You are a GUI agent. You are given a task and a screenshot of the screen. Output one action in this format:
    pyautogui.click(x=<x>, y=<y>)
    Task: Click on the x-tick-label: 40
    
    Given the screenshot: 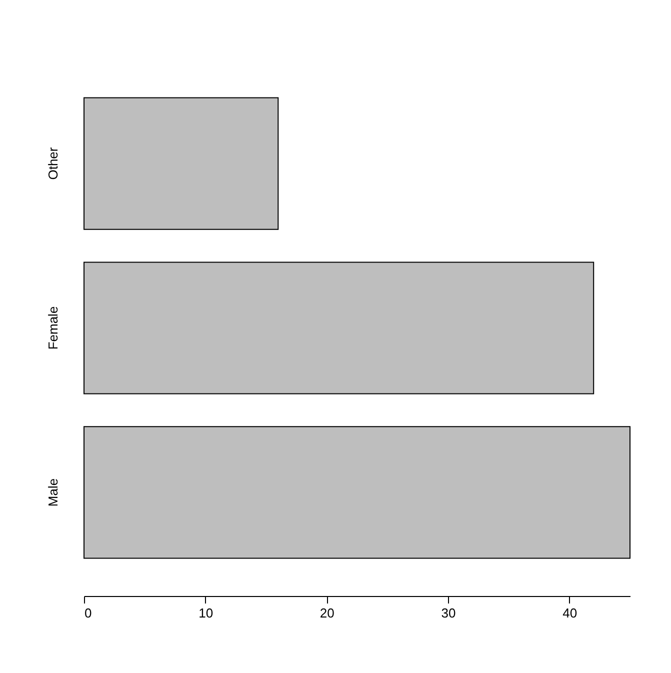 What is the action you would take?
    pyautogui.click(x=570, y=613)
    